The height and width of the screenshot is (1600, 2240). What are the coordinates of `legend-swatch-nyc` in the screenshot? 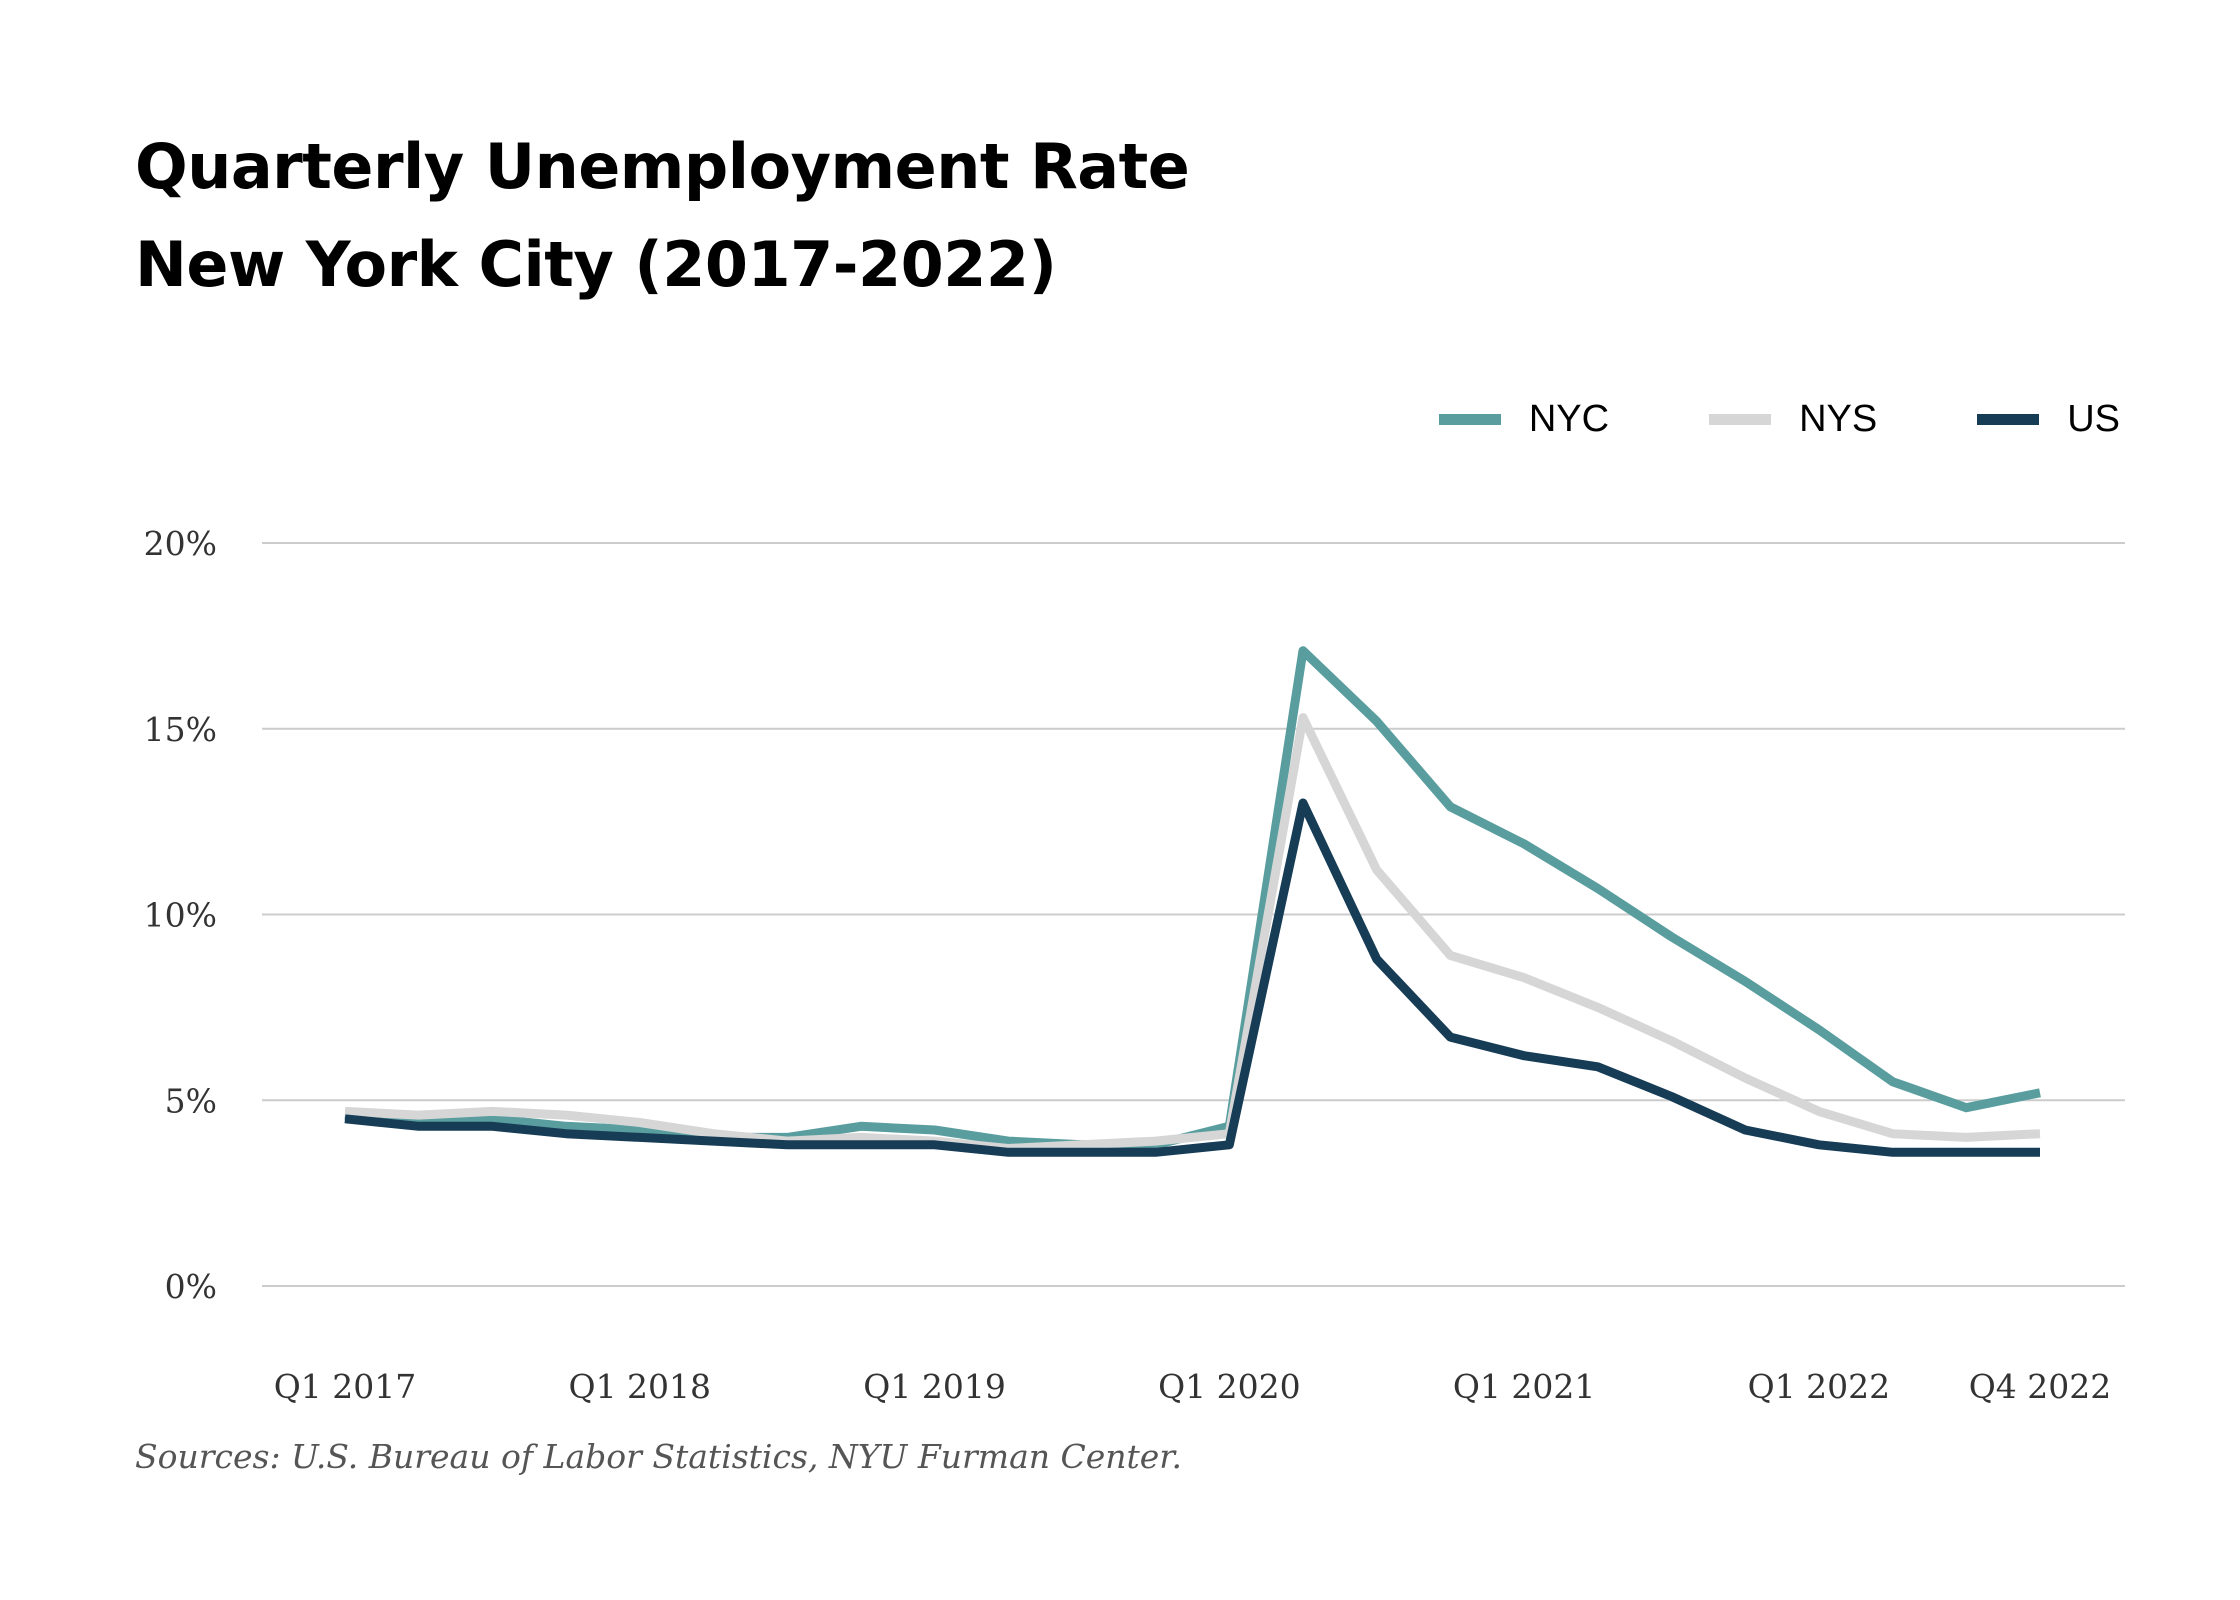 It's located at (1469, 419).